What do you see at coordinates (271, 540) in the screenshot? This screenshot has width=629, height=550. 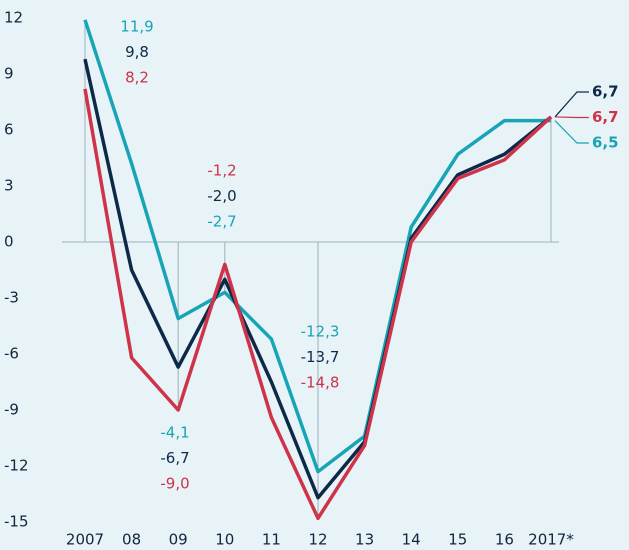 I see `x-tick-label: 11` at bounding box center [271, 540].